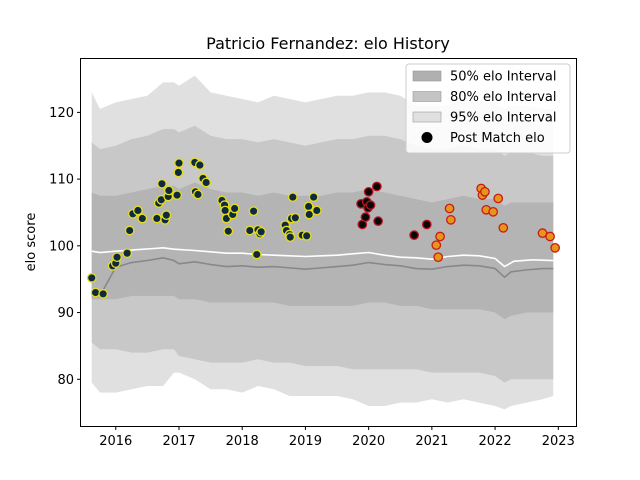 This screenshot has height=480, width=640. I want to click on legend-label: Post Match elo, so click(497, 138).